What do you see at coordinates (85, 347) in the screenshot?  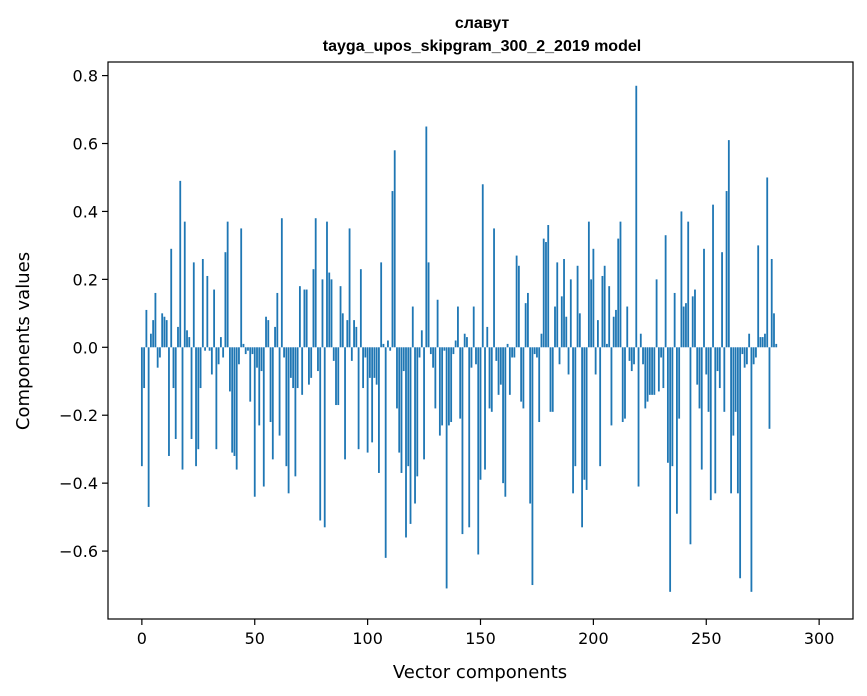 I see `y-tick-label: 0.0` at bounding box center [85, 347].